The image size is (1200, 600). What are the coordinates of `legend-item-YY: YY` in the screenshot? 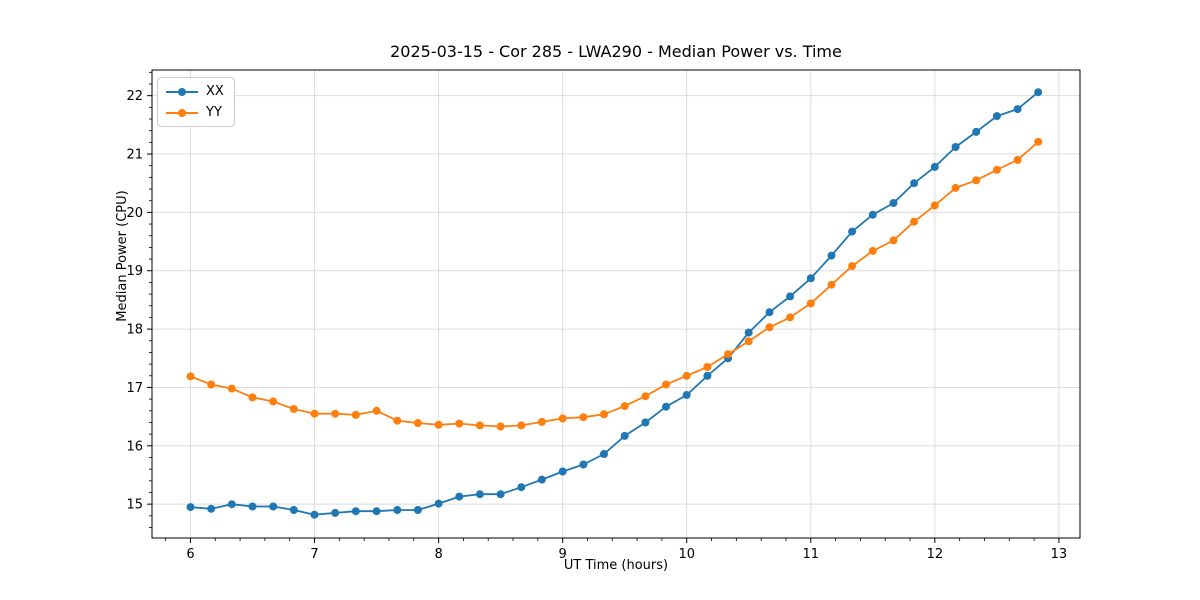 It's located at (195, 112).